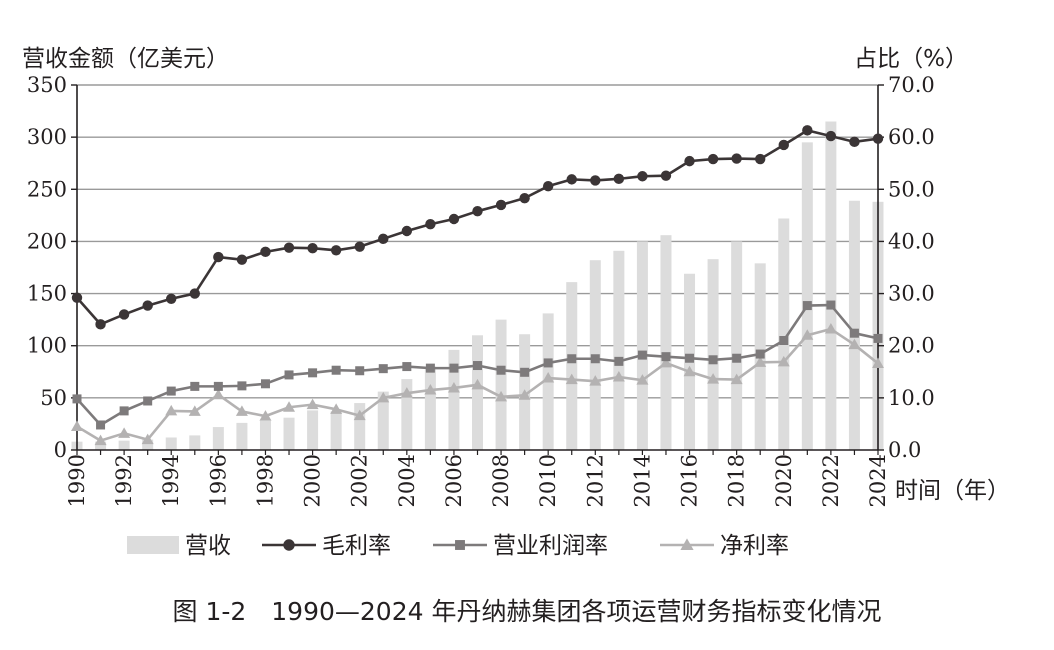 This screenshot has height=650, width=1054. What do you see at coordinates (208, 546) in the screenshot?
I see `legend-label: 营收` at bounding box center [208, 546].